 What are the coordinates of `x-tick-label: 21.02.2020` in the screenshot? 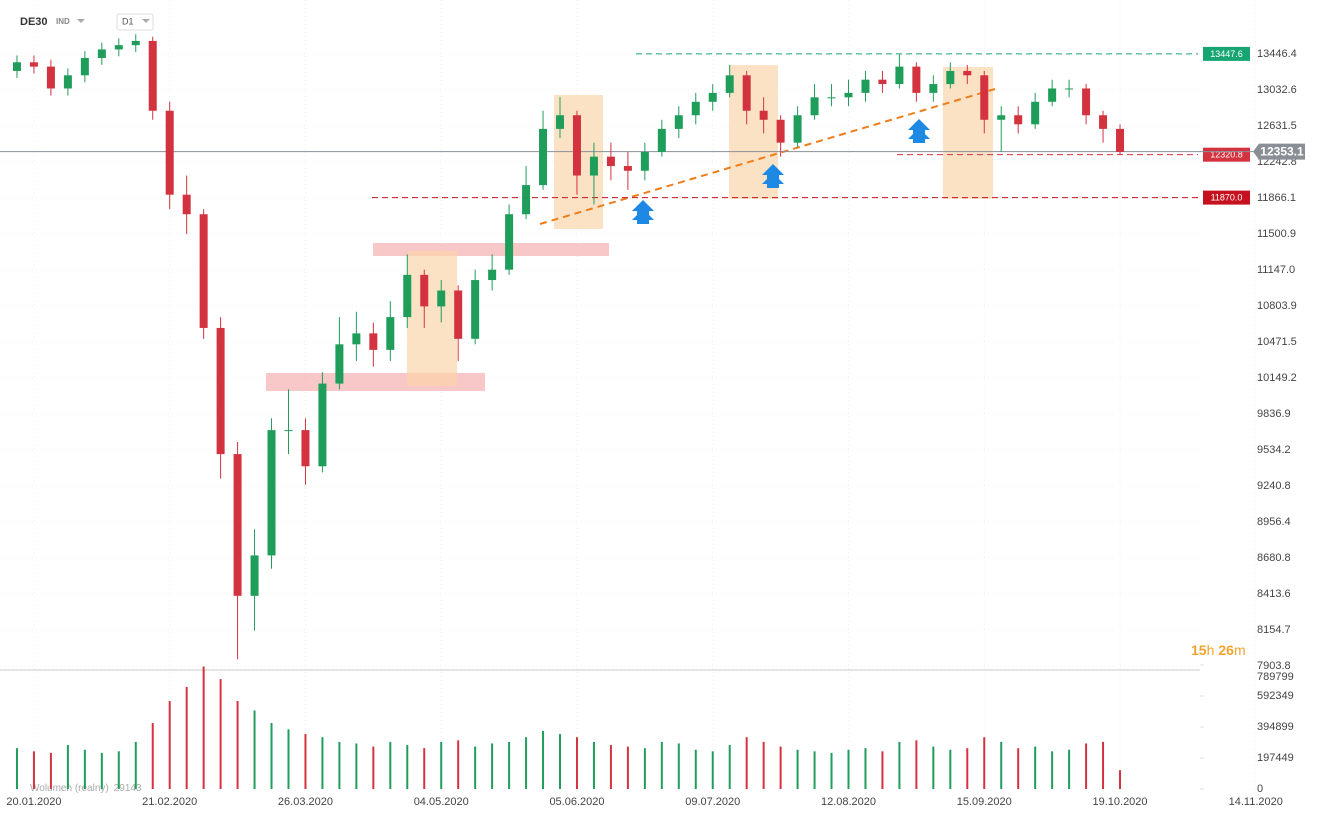 It's located at (169, 802).